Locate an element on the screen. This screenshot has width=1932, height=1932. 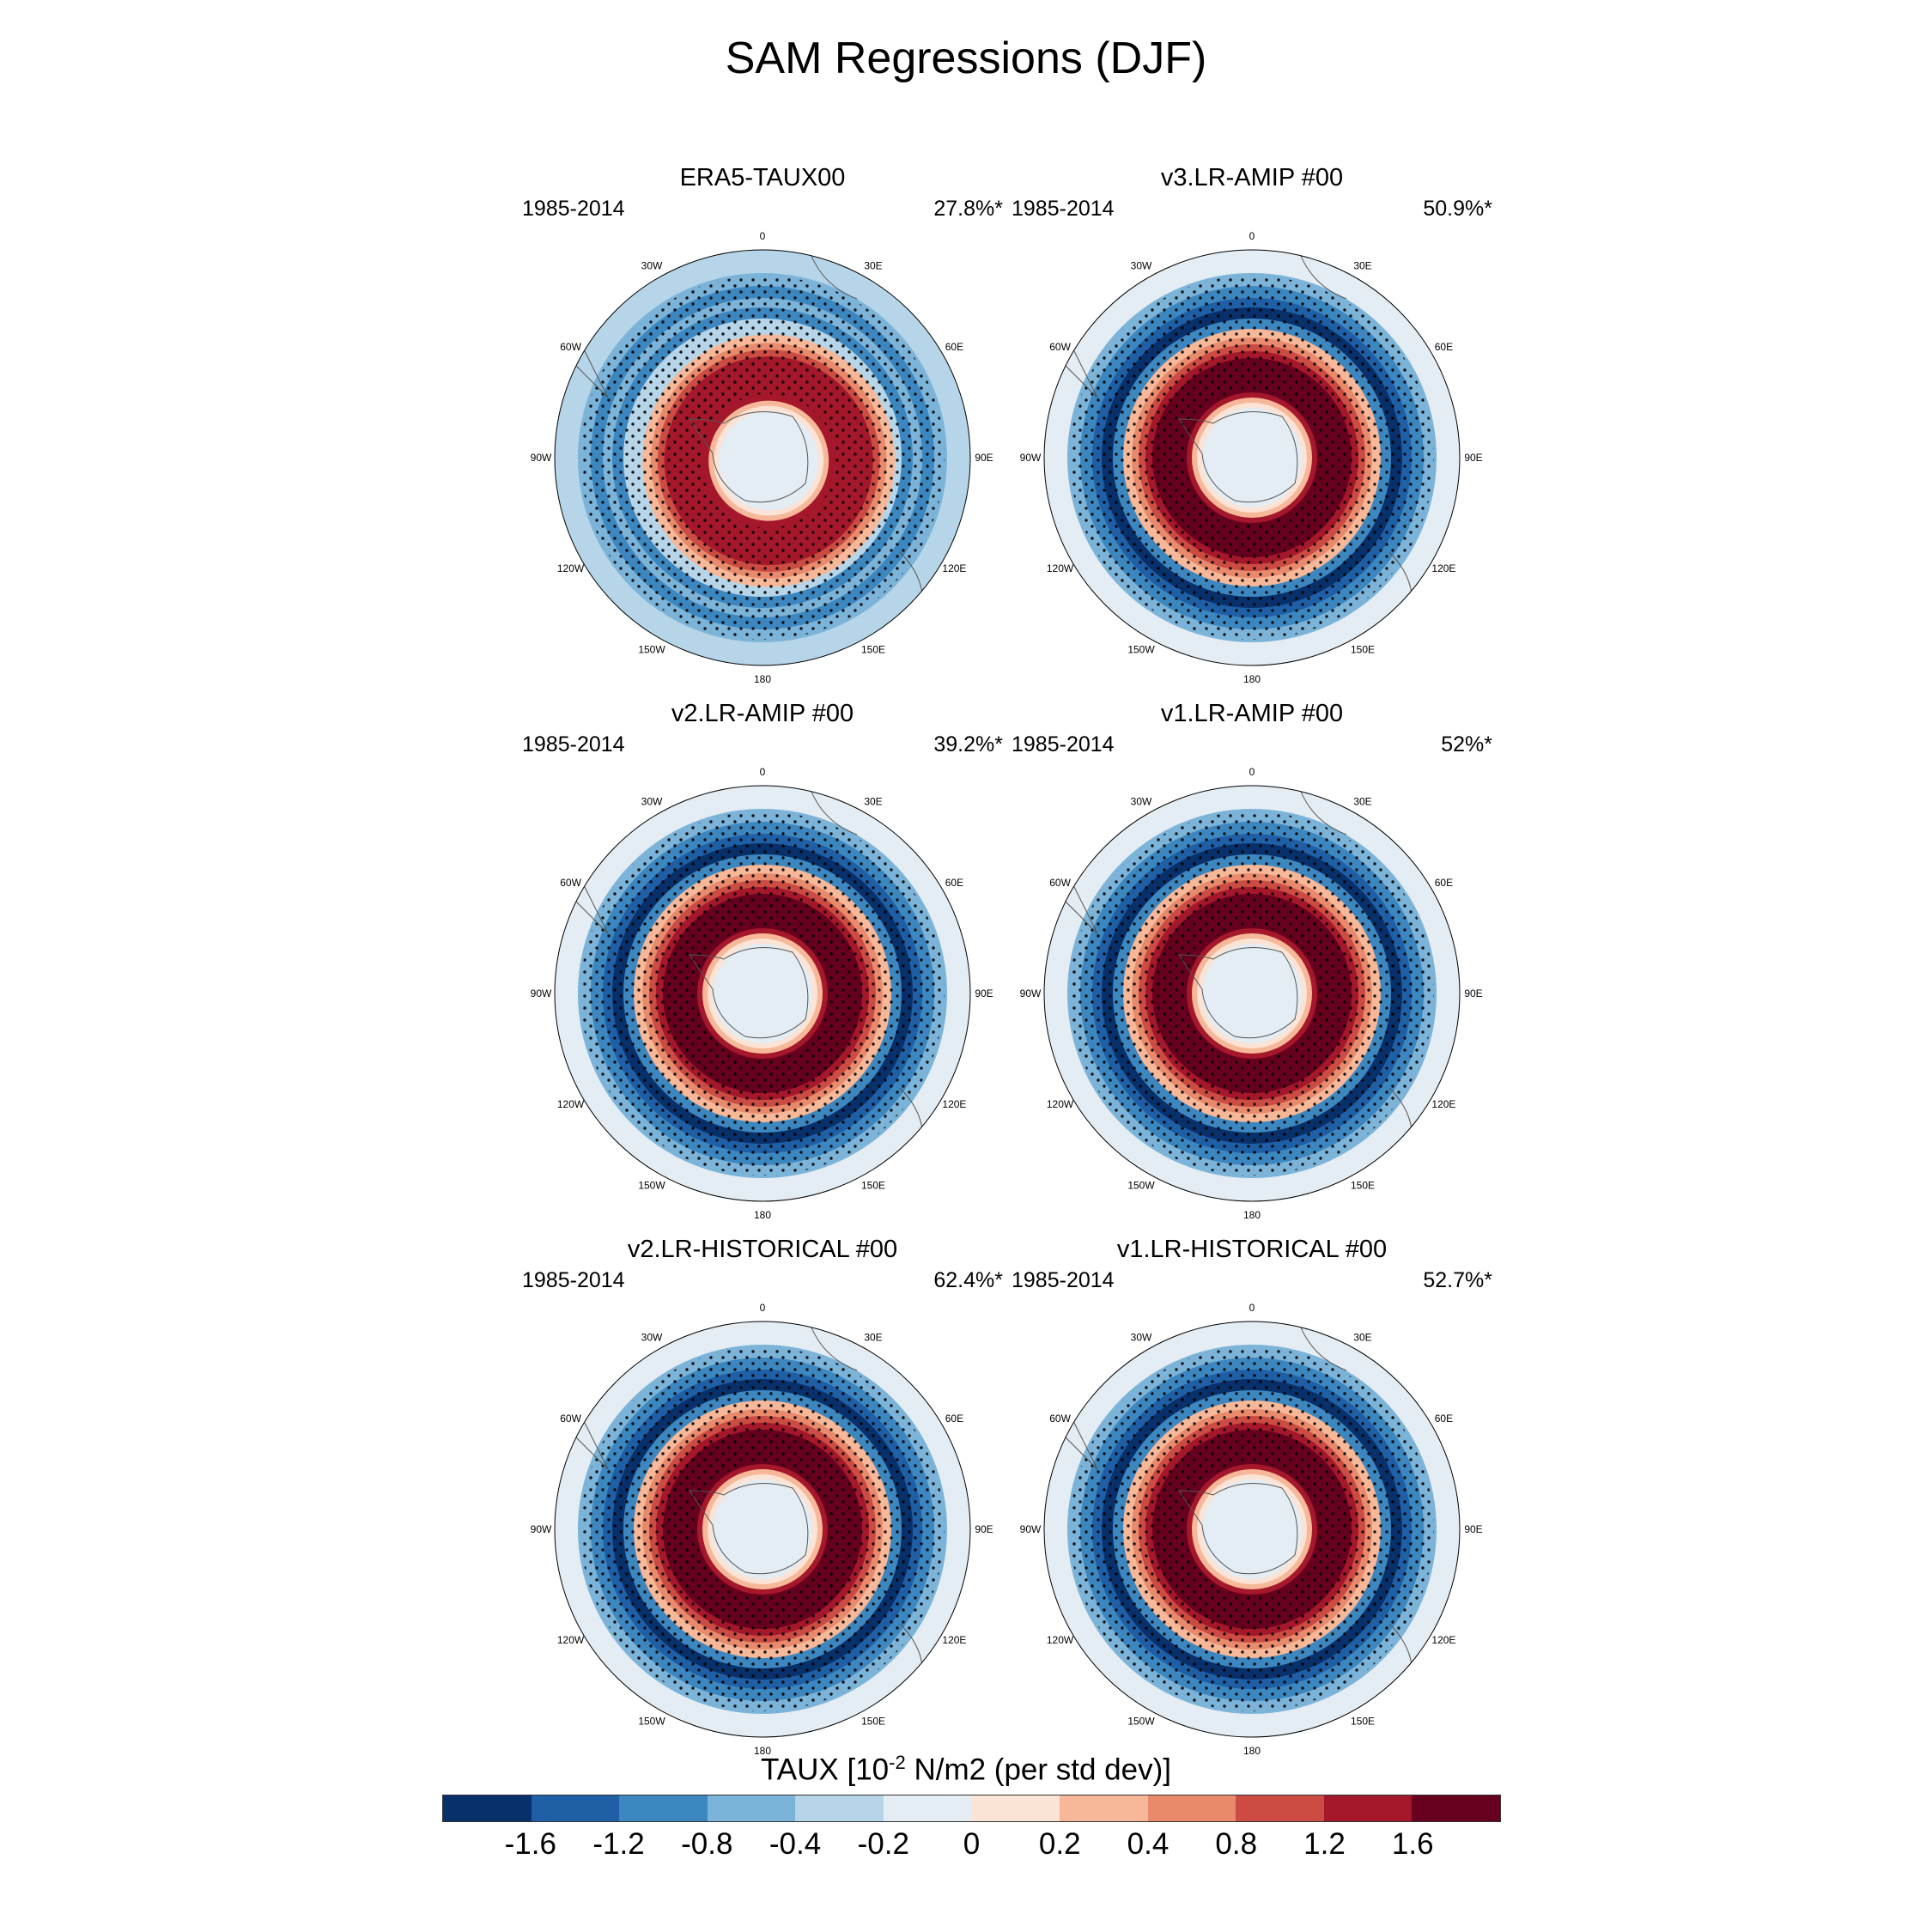
panel-variance: 50.9%* is located at coordinates (1458, 209).